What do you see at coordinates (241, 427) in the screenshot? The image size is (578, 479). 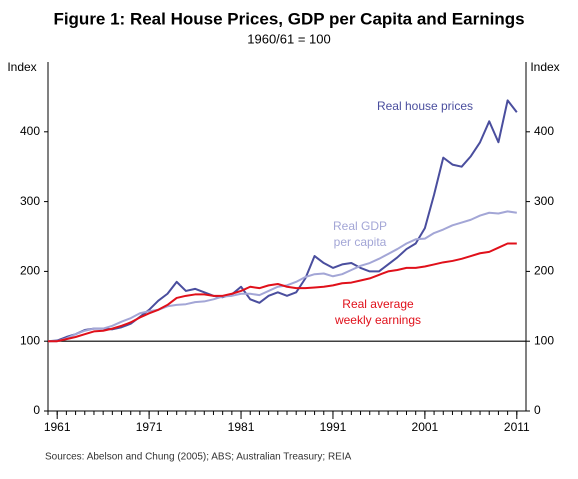 I see `x-tick-label: 1981` at bounding box center [241, 427].